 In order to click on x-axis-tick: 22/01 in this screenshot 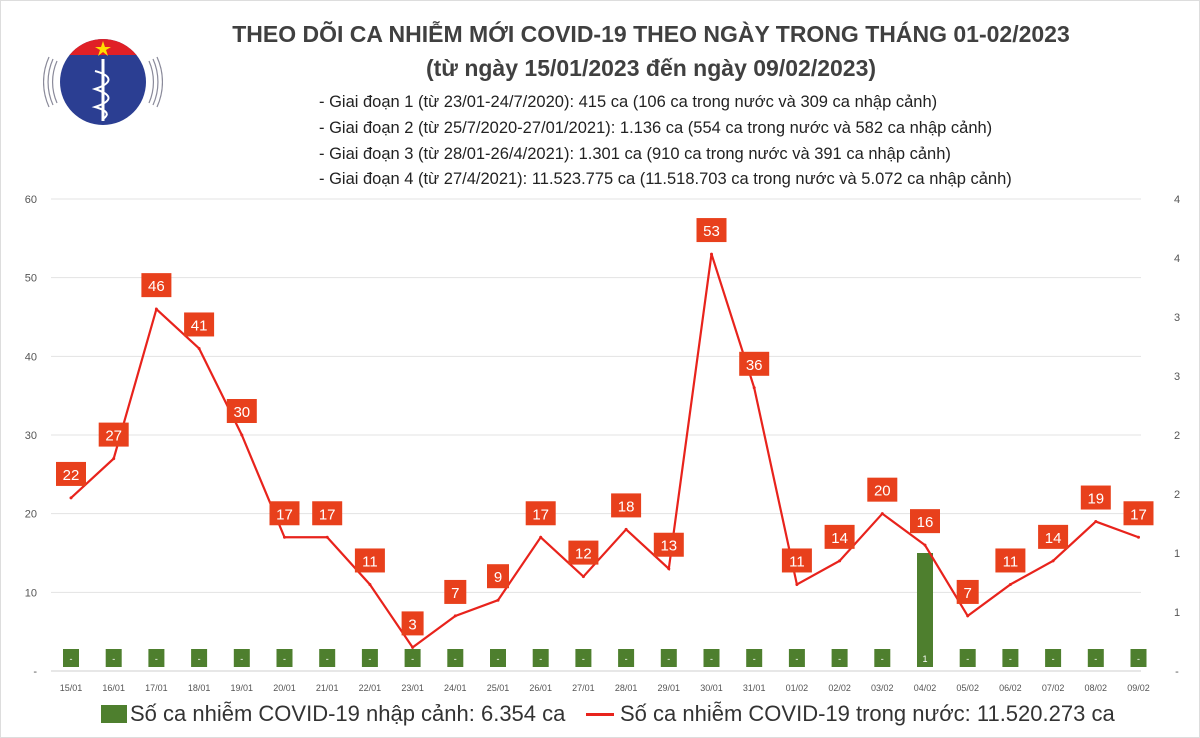, I will do `click(370, 688)`.